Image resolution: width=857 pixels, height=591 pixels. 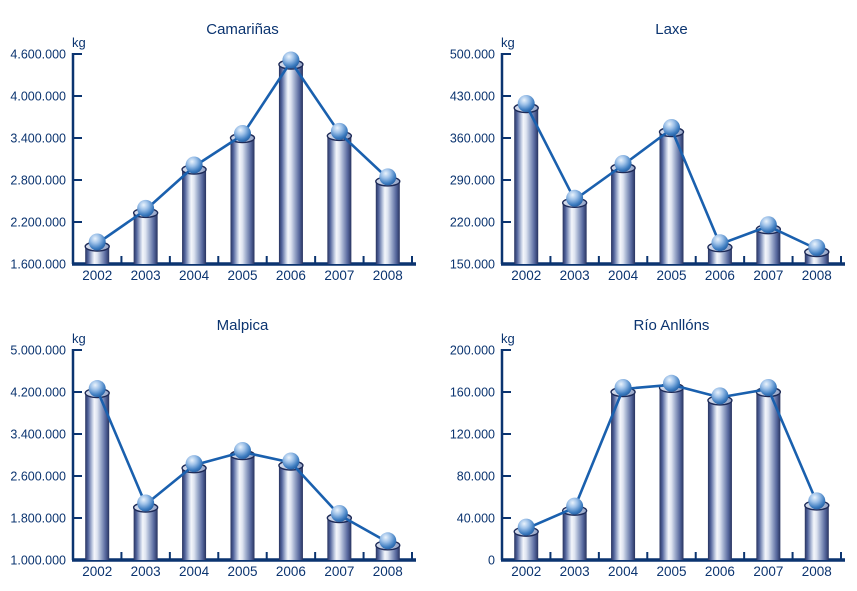 I want to click on y-tick-label: 1.600.000, so click(x=38, y=265).